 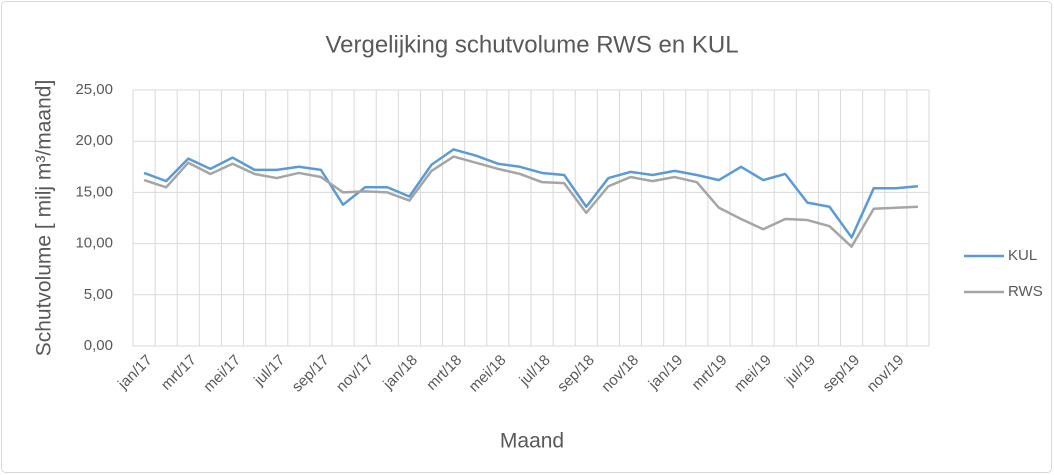 I want to click on y-tick-label: 20,00, so click(x=94, y=140).